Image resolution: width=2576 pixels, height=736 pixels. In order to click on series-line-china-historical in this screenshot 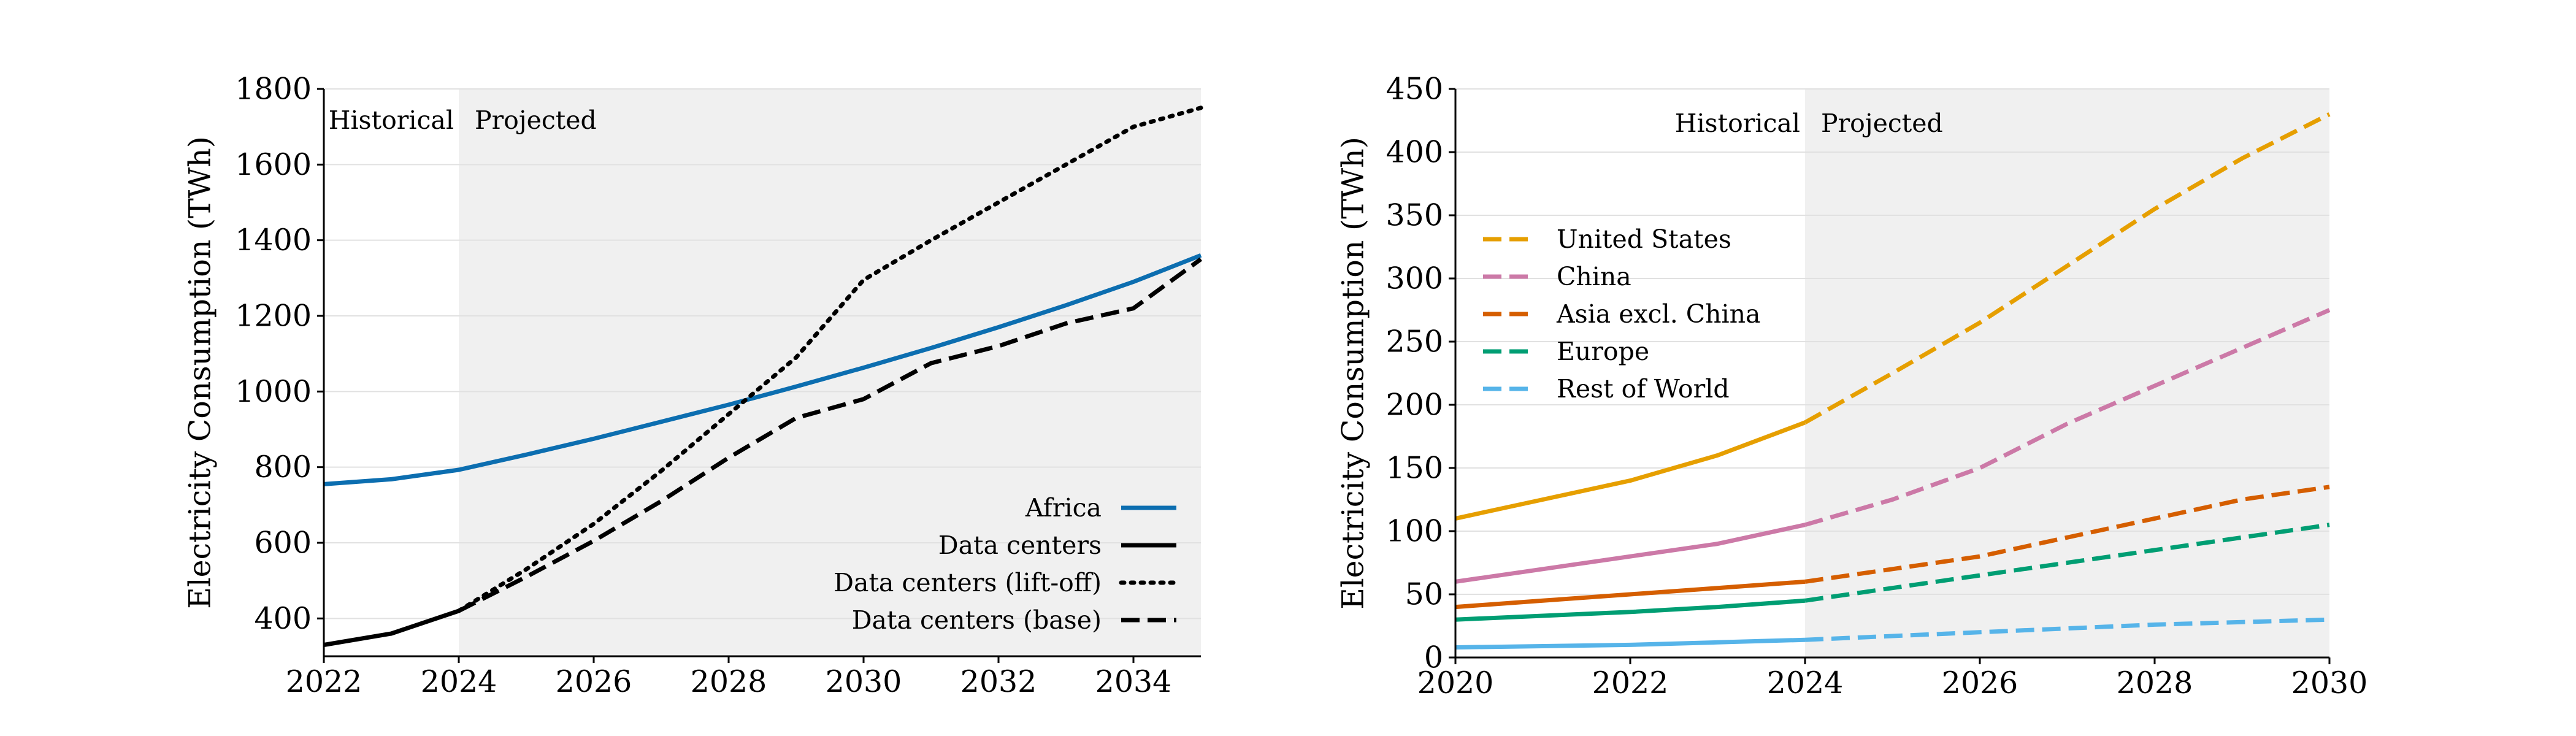, I will do `click(1630, 553)`.